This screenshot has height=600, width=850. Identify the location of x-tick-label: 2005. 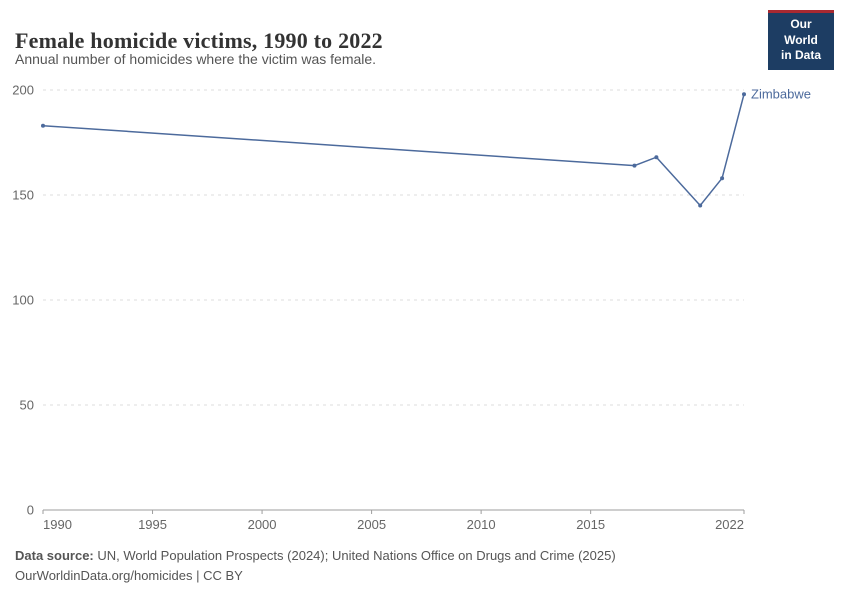
(371, 524).